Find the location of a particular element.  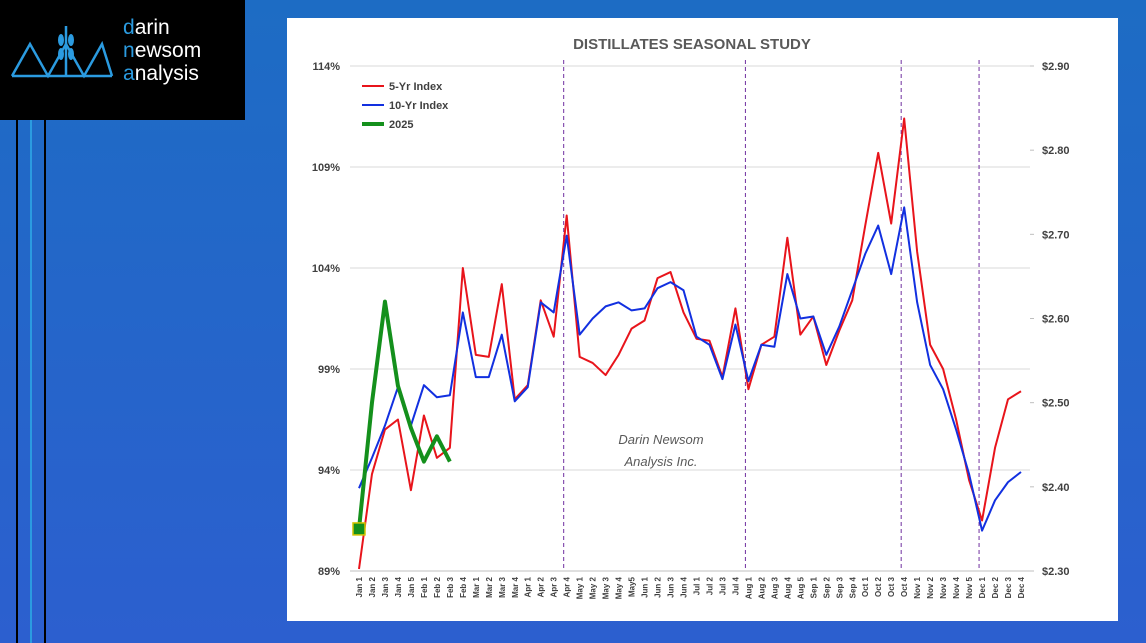

x-tick-label: Apr 3 is located at coordinates (554, 586).